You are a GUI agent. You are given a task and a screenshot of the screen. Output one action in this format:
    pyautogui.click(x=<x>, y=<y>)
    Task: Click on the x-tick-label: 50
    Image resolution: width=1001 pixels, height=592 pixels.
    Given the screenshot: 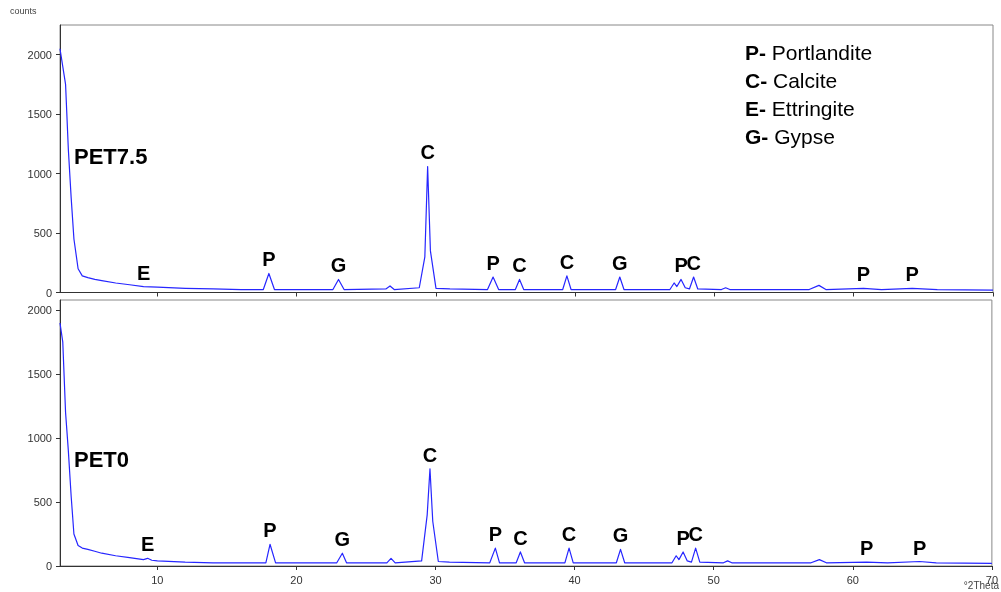 What is the action you would take?
    pyautogui.click(x=713, y=579)
    